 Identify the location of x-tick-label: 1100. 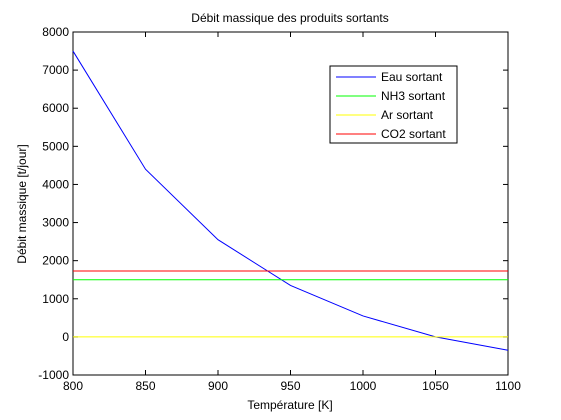
(508, 386).